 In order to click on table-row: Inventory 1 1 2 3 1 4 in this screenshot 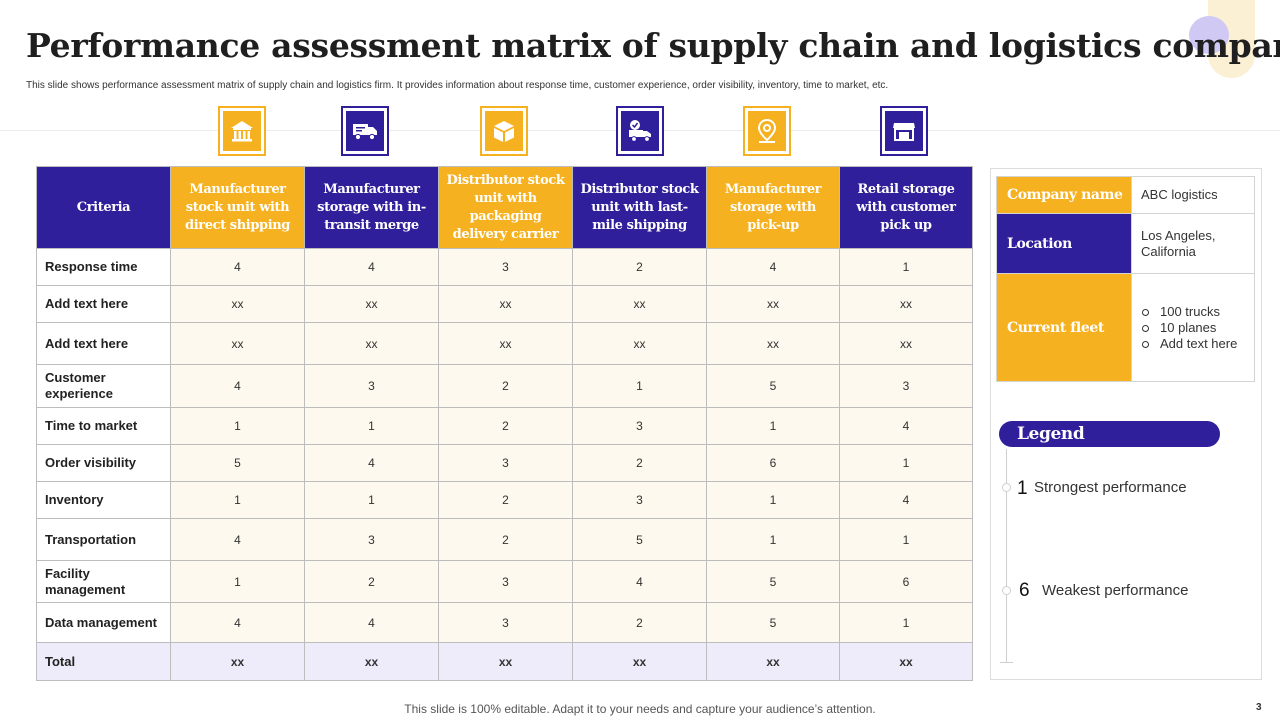, I will do `click(504, 500)`.